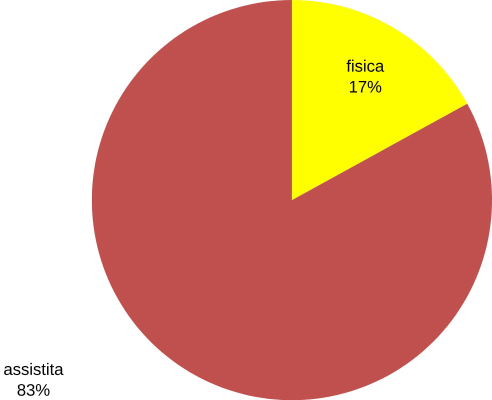  Describe the element at coordinates (365, 66) in the screenshot. I see `slice-label: fisica` at that location.